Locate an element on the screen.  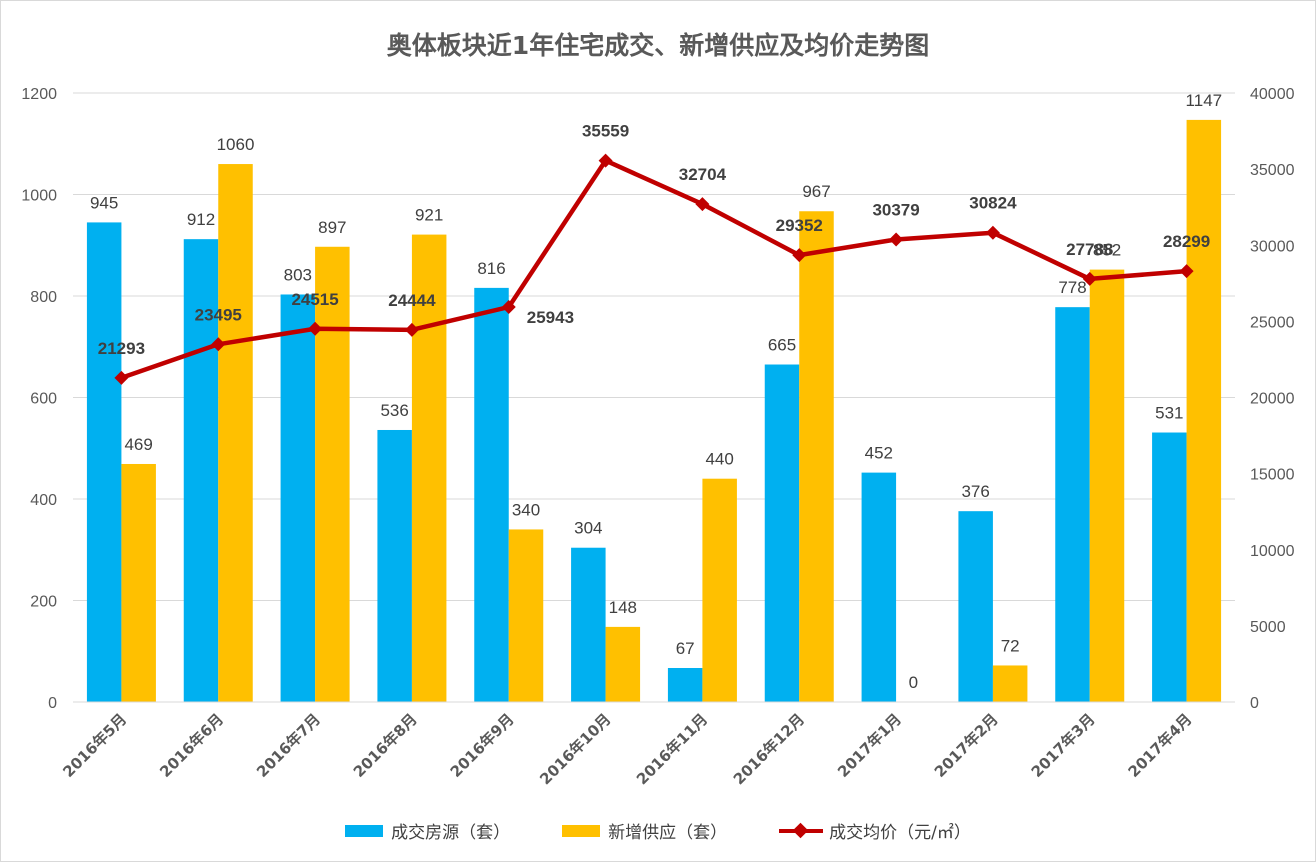
data-label-supply: 921 is located at coordinates (429, 215).